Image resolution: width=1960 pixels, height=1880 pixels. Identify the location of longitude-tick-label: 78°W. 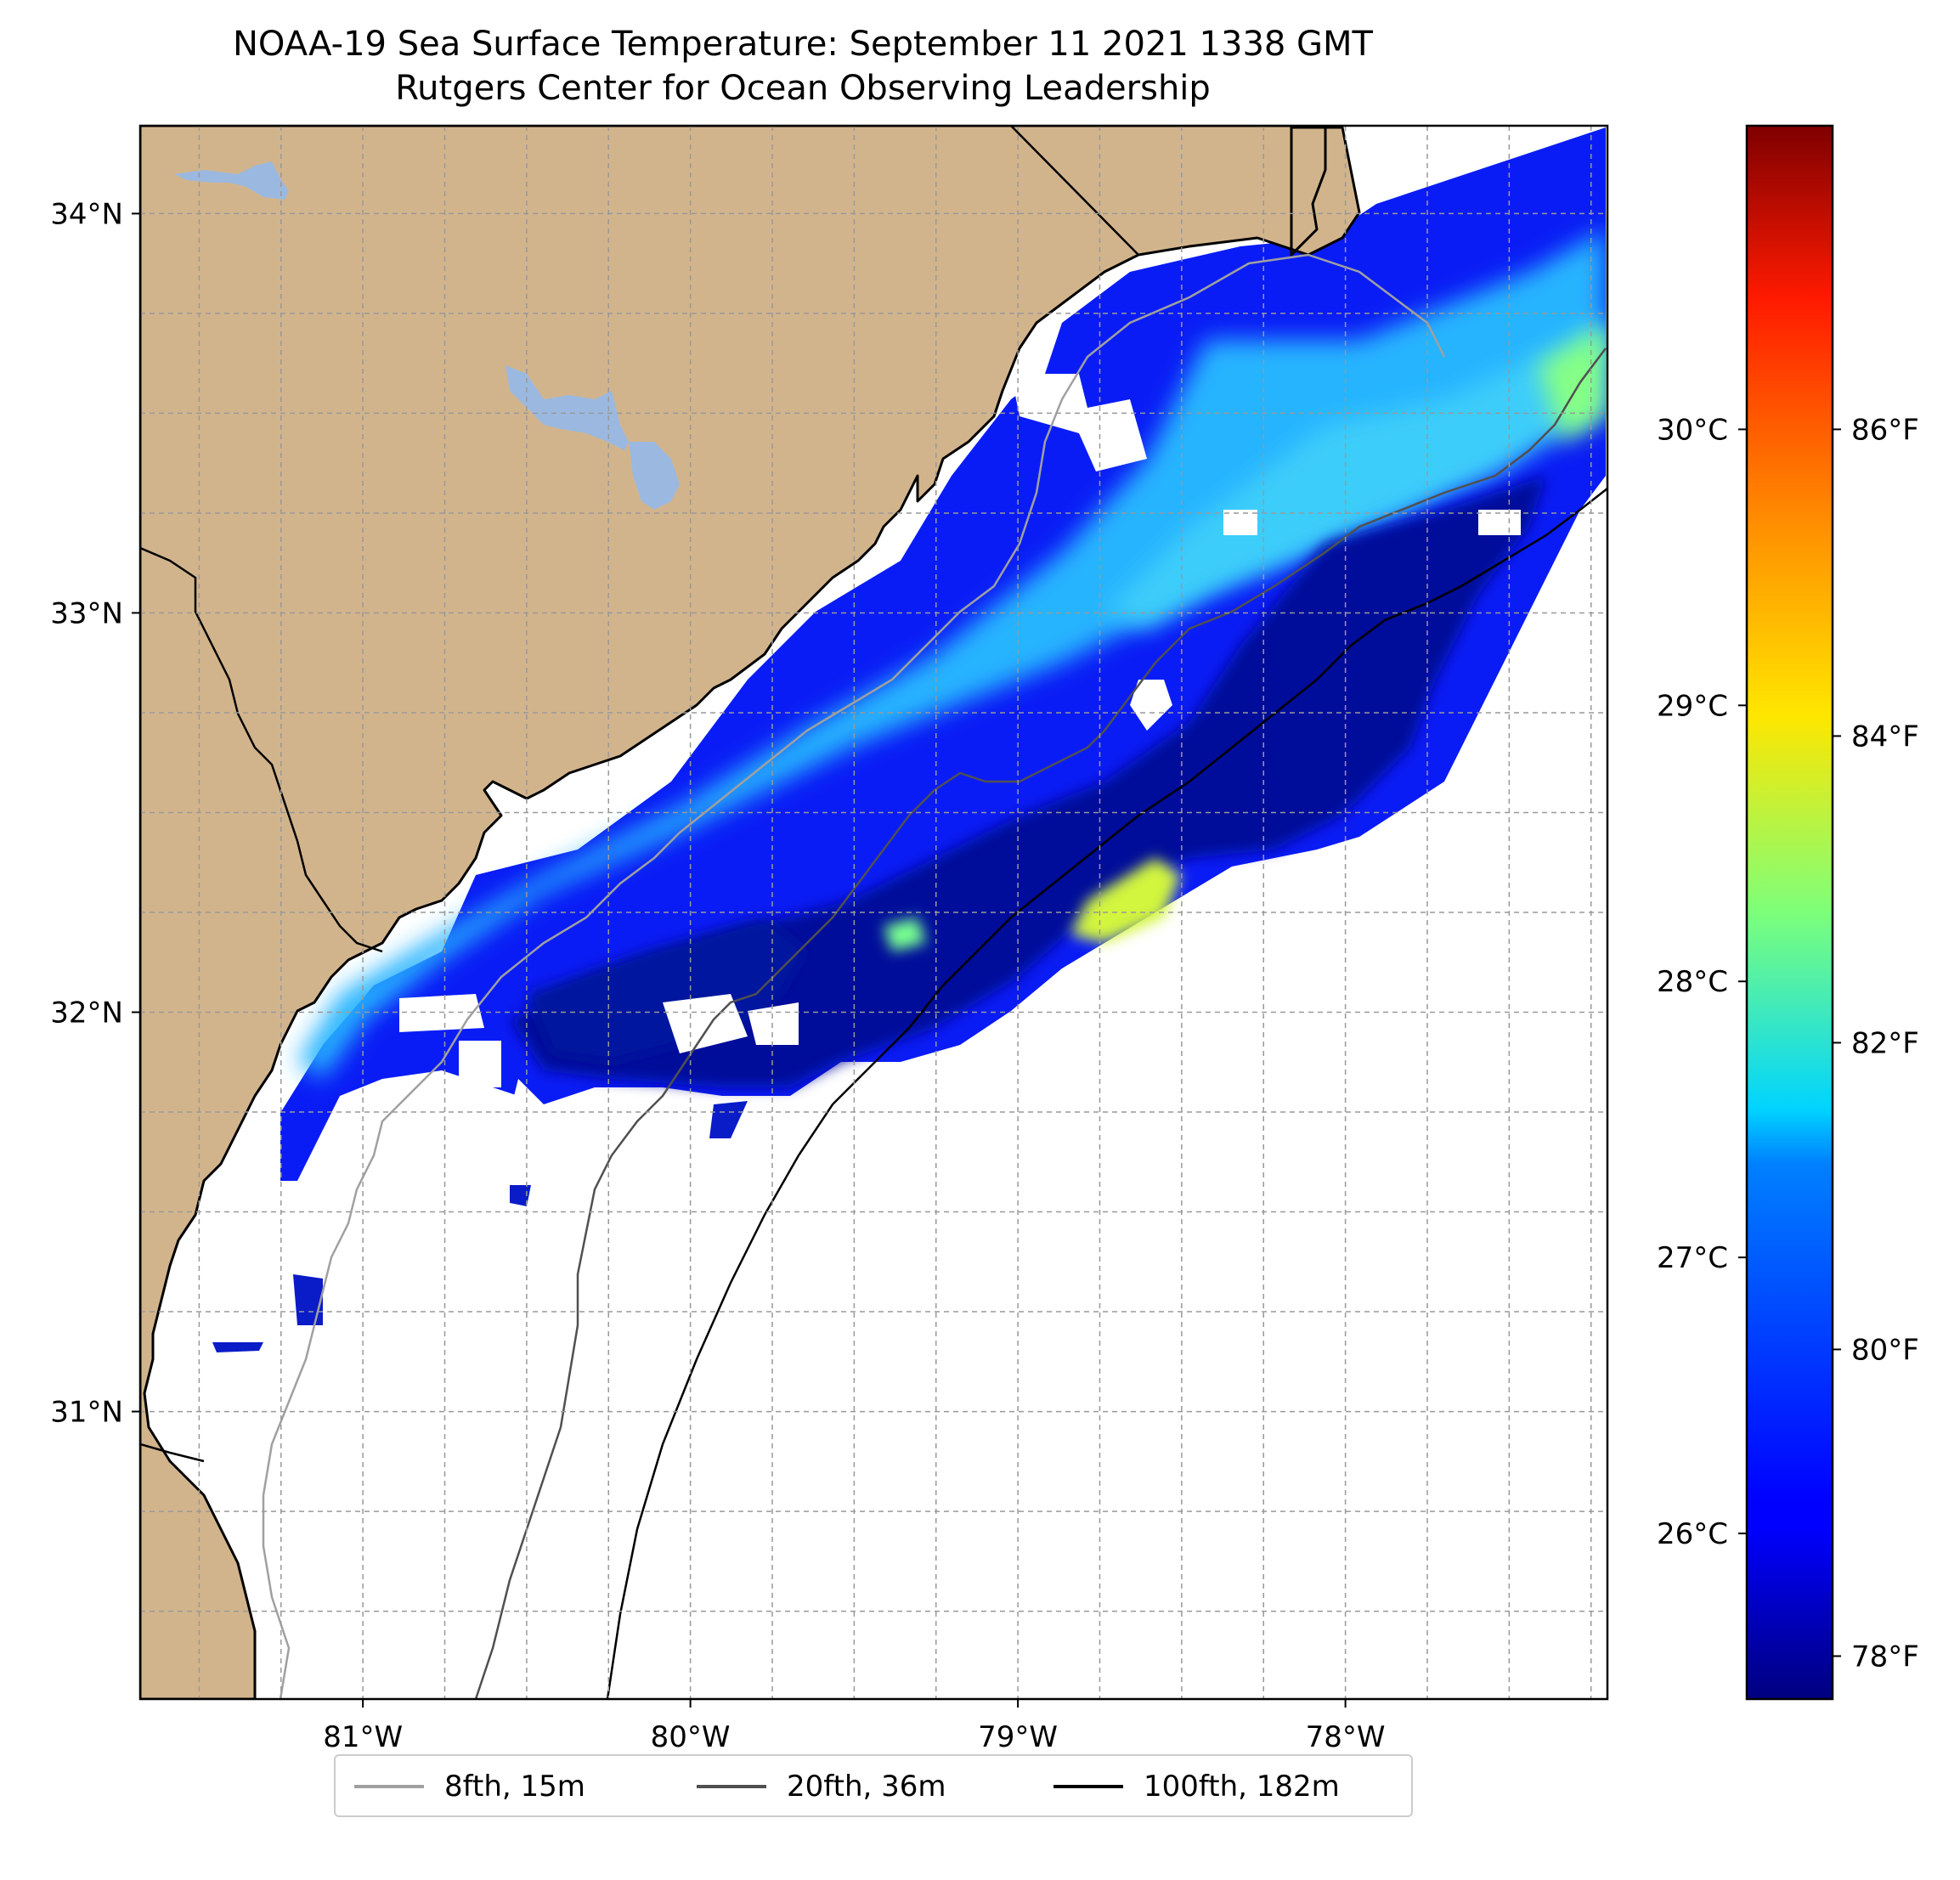
(1346, 1737).